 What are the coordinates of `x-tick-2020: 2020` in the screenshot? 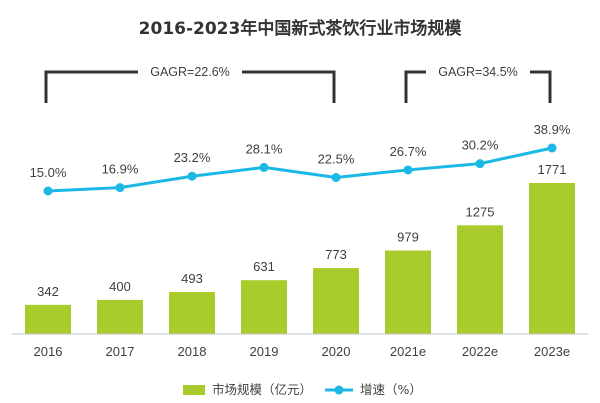 It's located at (336, 351).